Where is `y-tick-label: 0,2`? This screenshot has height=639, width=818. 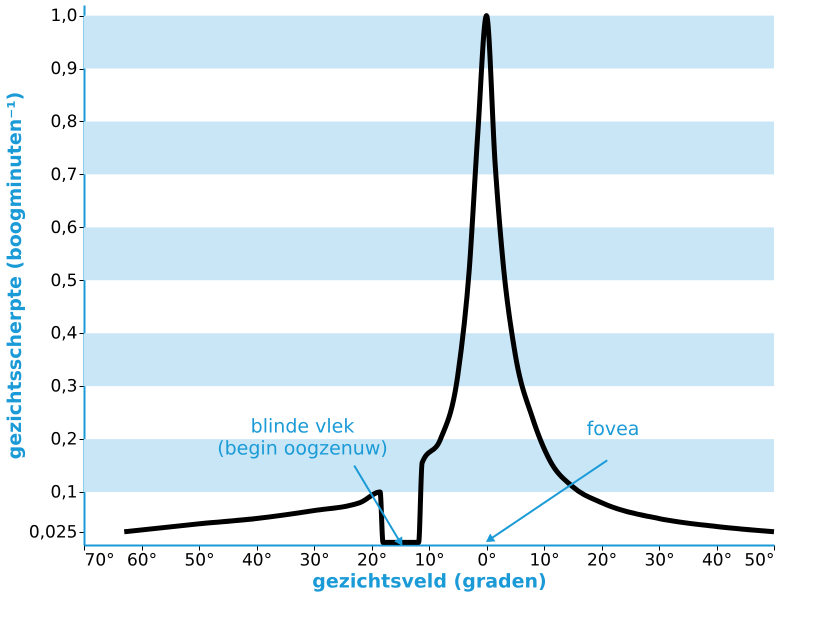
y-tick-label: 0,2 is located at coordinates (64, 440).